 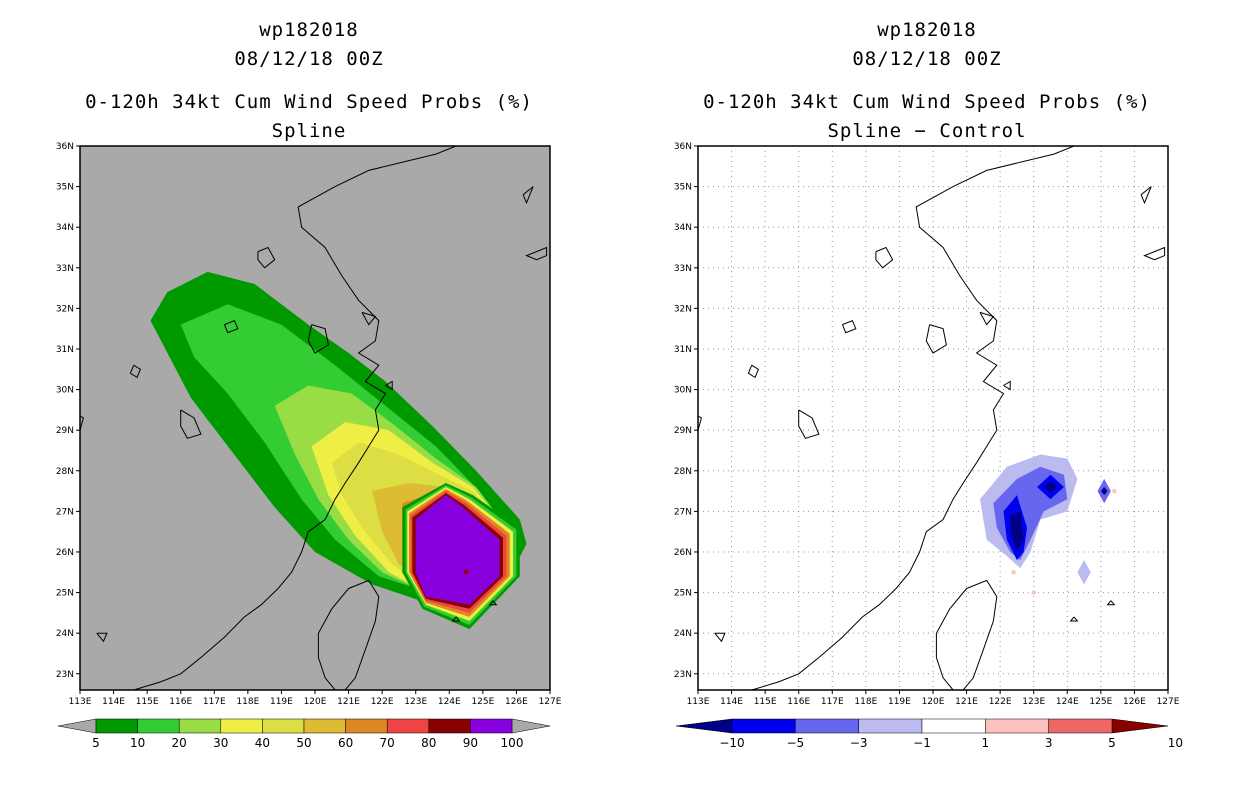 What do you see at coordinates (859, 743) in the screenshot?
I see `colorbar-label: −3` at bounding box center [859, 743].